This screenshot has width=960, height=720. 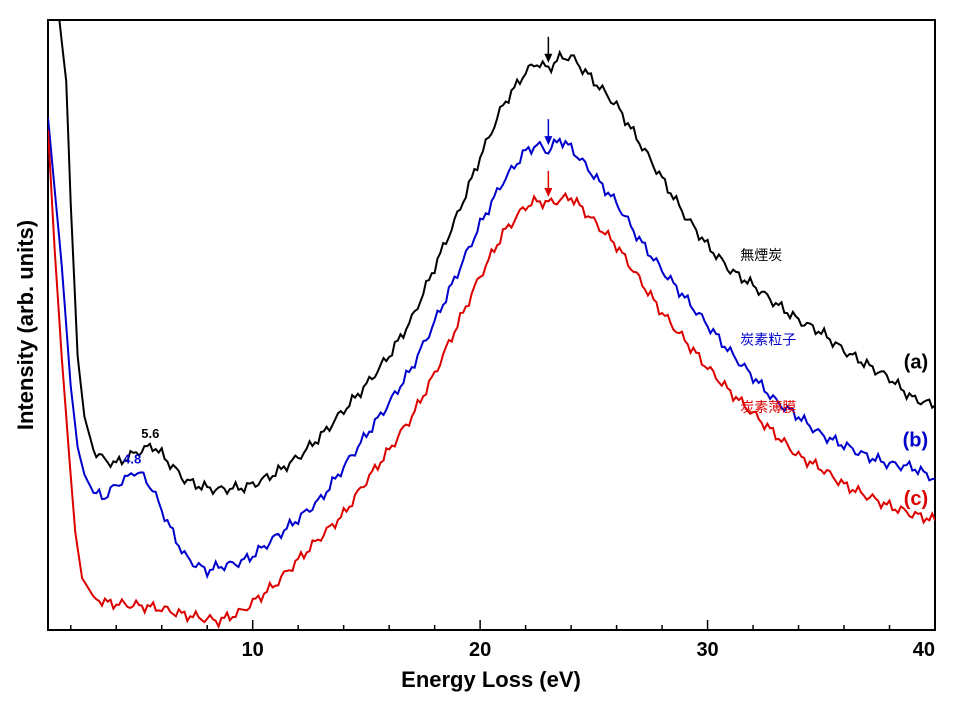 I want to click on x-axis-ticks: 10 20 30 40, so click(x=502, y=640).